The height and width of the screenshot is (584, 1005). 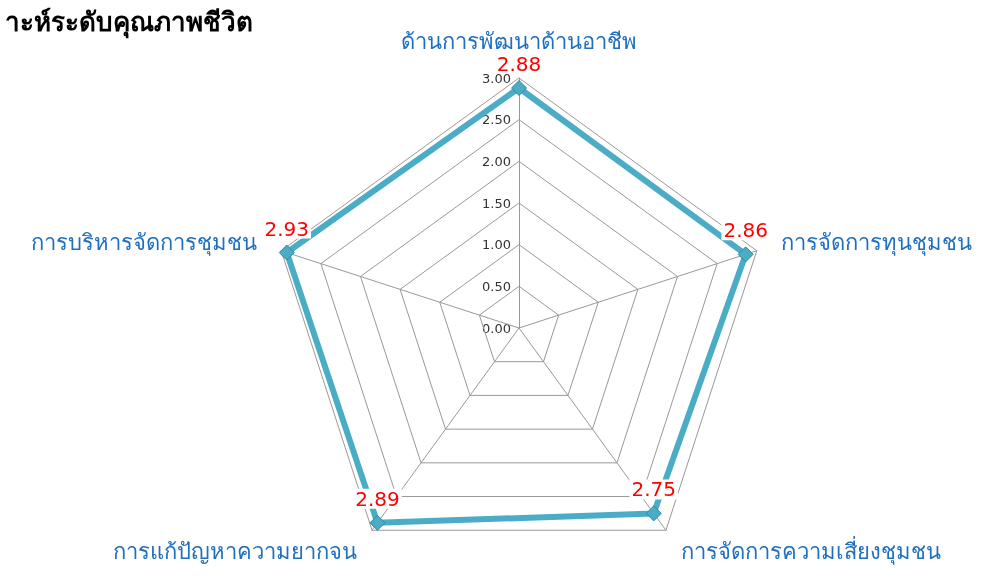 What do you see at coordinates (143, 243) in the screenshot?
I see `spoke-label: การบริหารจัดการชุมชน` at bounding box center [143, 243].